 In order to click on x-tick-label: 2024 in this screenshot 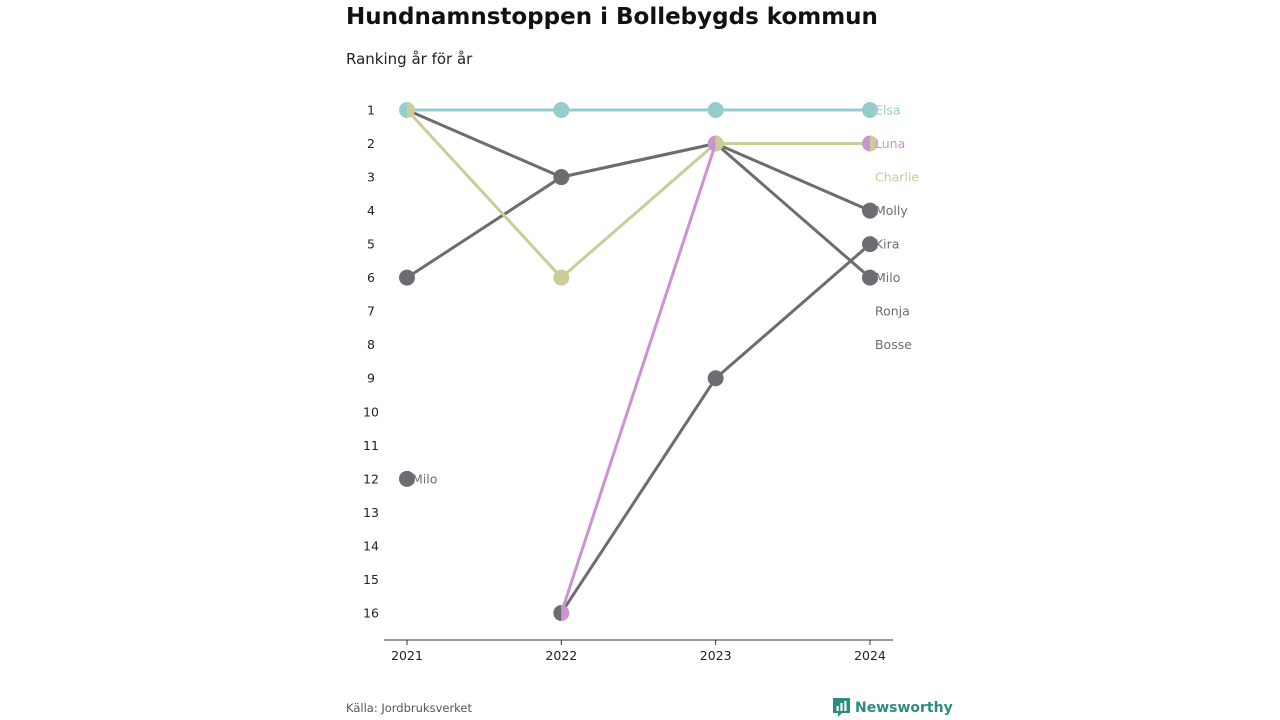, I will do `click(870, 655)`.